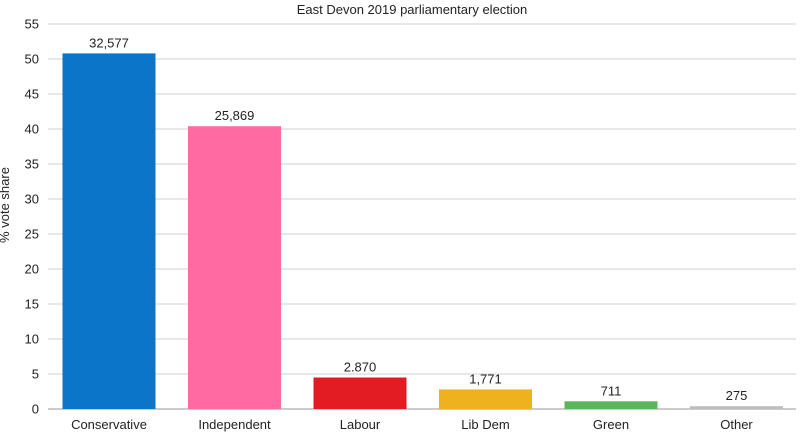  What do you see at coordinates (360, 367) in the screenshot?
I see `data-label: 2.870` at bounding box center [360, 367].